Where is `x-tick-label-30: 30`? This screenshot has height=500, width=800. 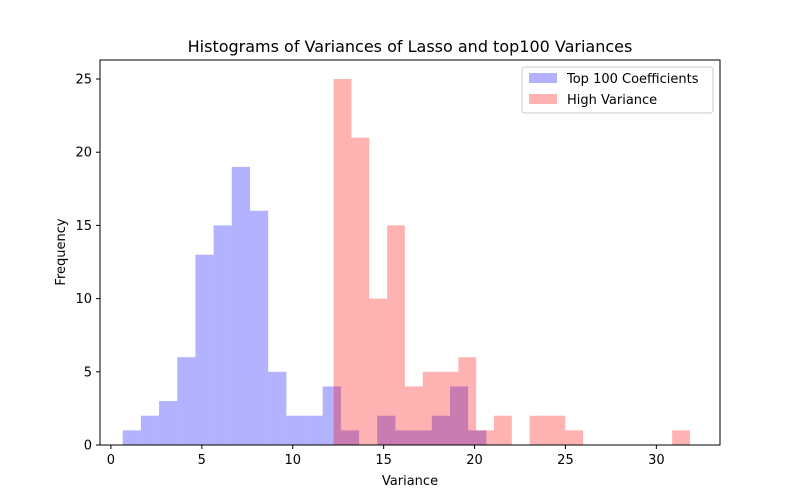
x-tick-label-30: 30 is located at coordinates (656, 460).